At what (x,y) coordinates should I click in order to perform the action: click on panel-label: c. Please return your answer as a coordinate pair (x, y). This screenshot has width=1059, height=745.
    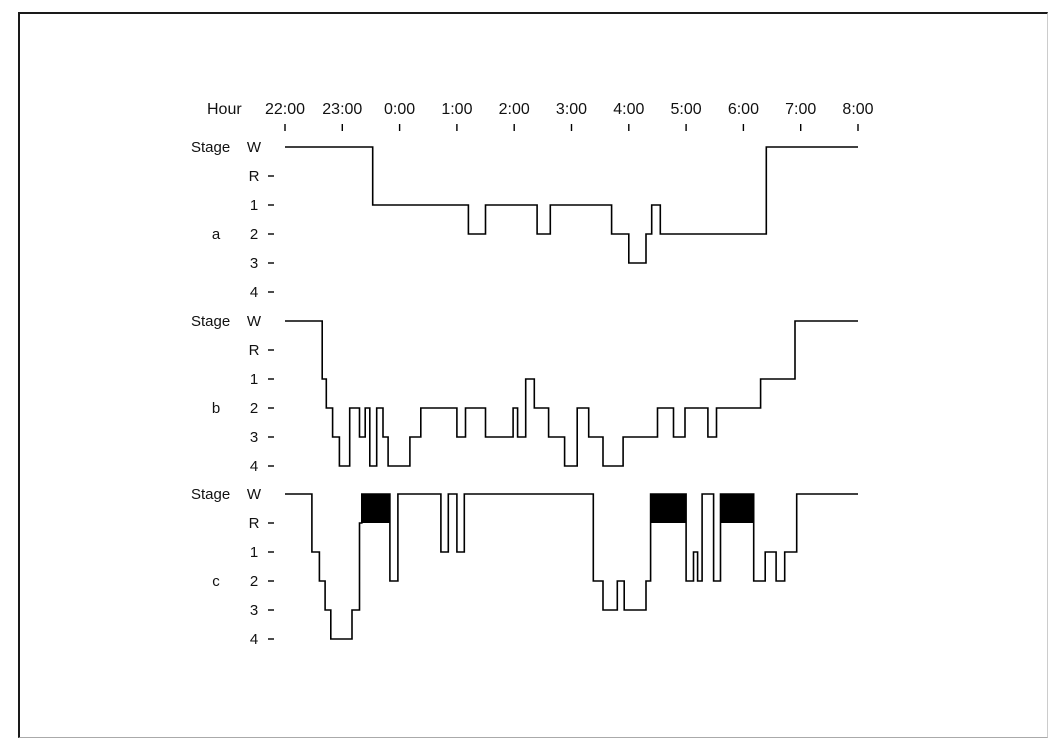
    Looking at the image, I should click on (216, 581).